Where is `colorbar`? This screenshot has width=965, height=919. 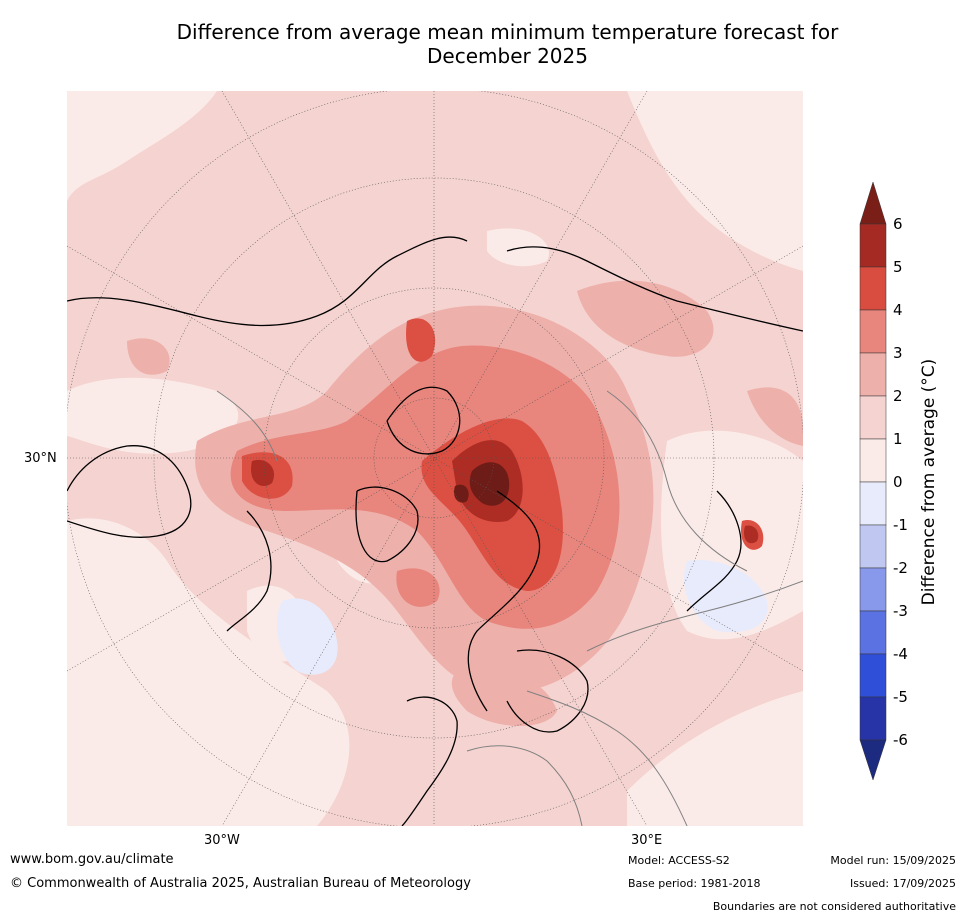 colorbar is located at coordinates (873, 481).